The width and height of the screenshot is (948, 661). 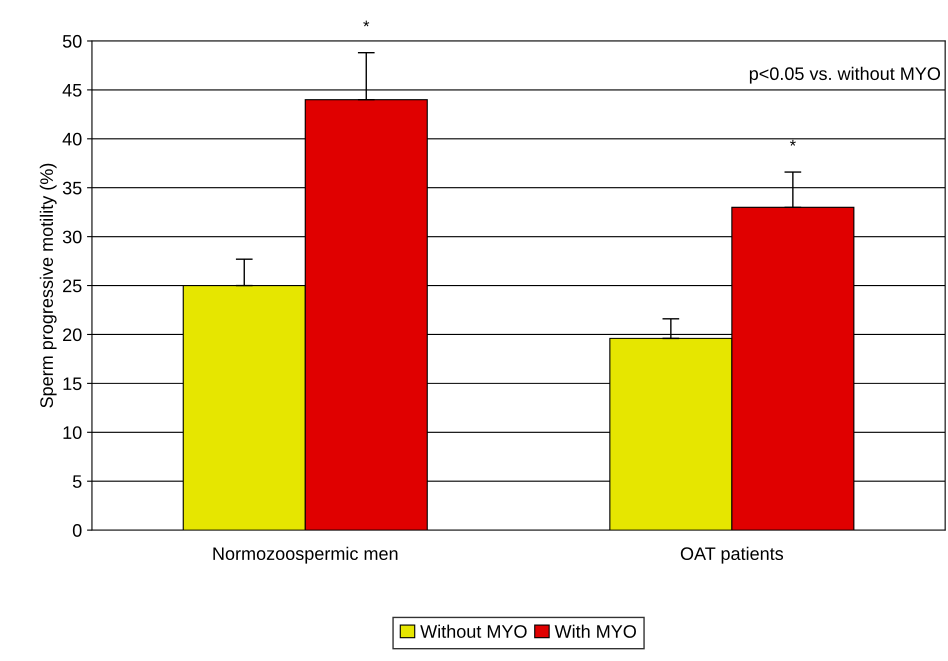 I want to click on y-tick-label: 10, so click(x=73, y=433).